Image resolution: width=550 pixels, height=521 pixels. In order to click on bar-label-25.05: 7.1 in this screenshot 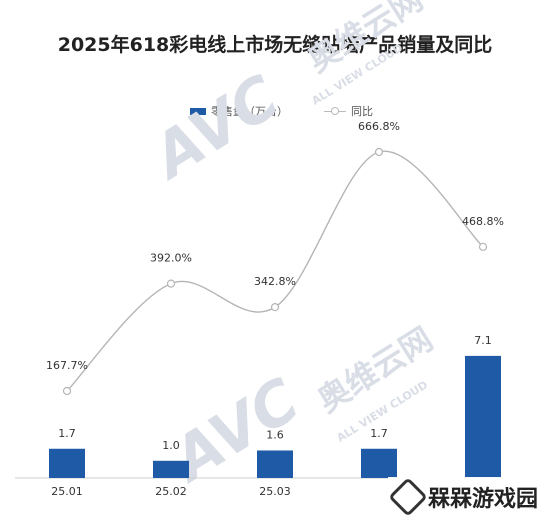, I will do `click(483, 340)`.